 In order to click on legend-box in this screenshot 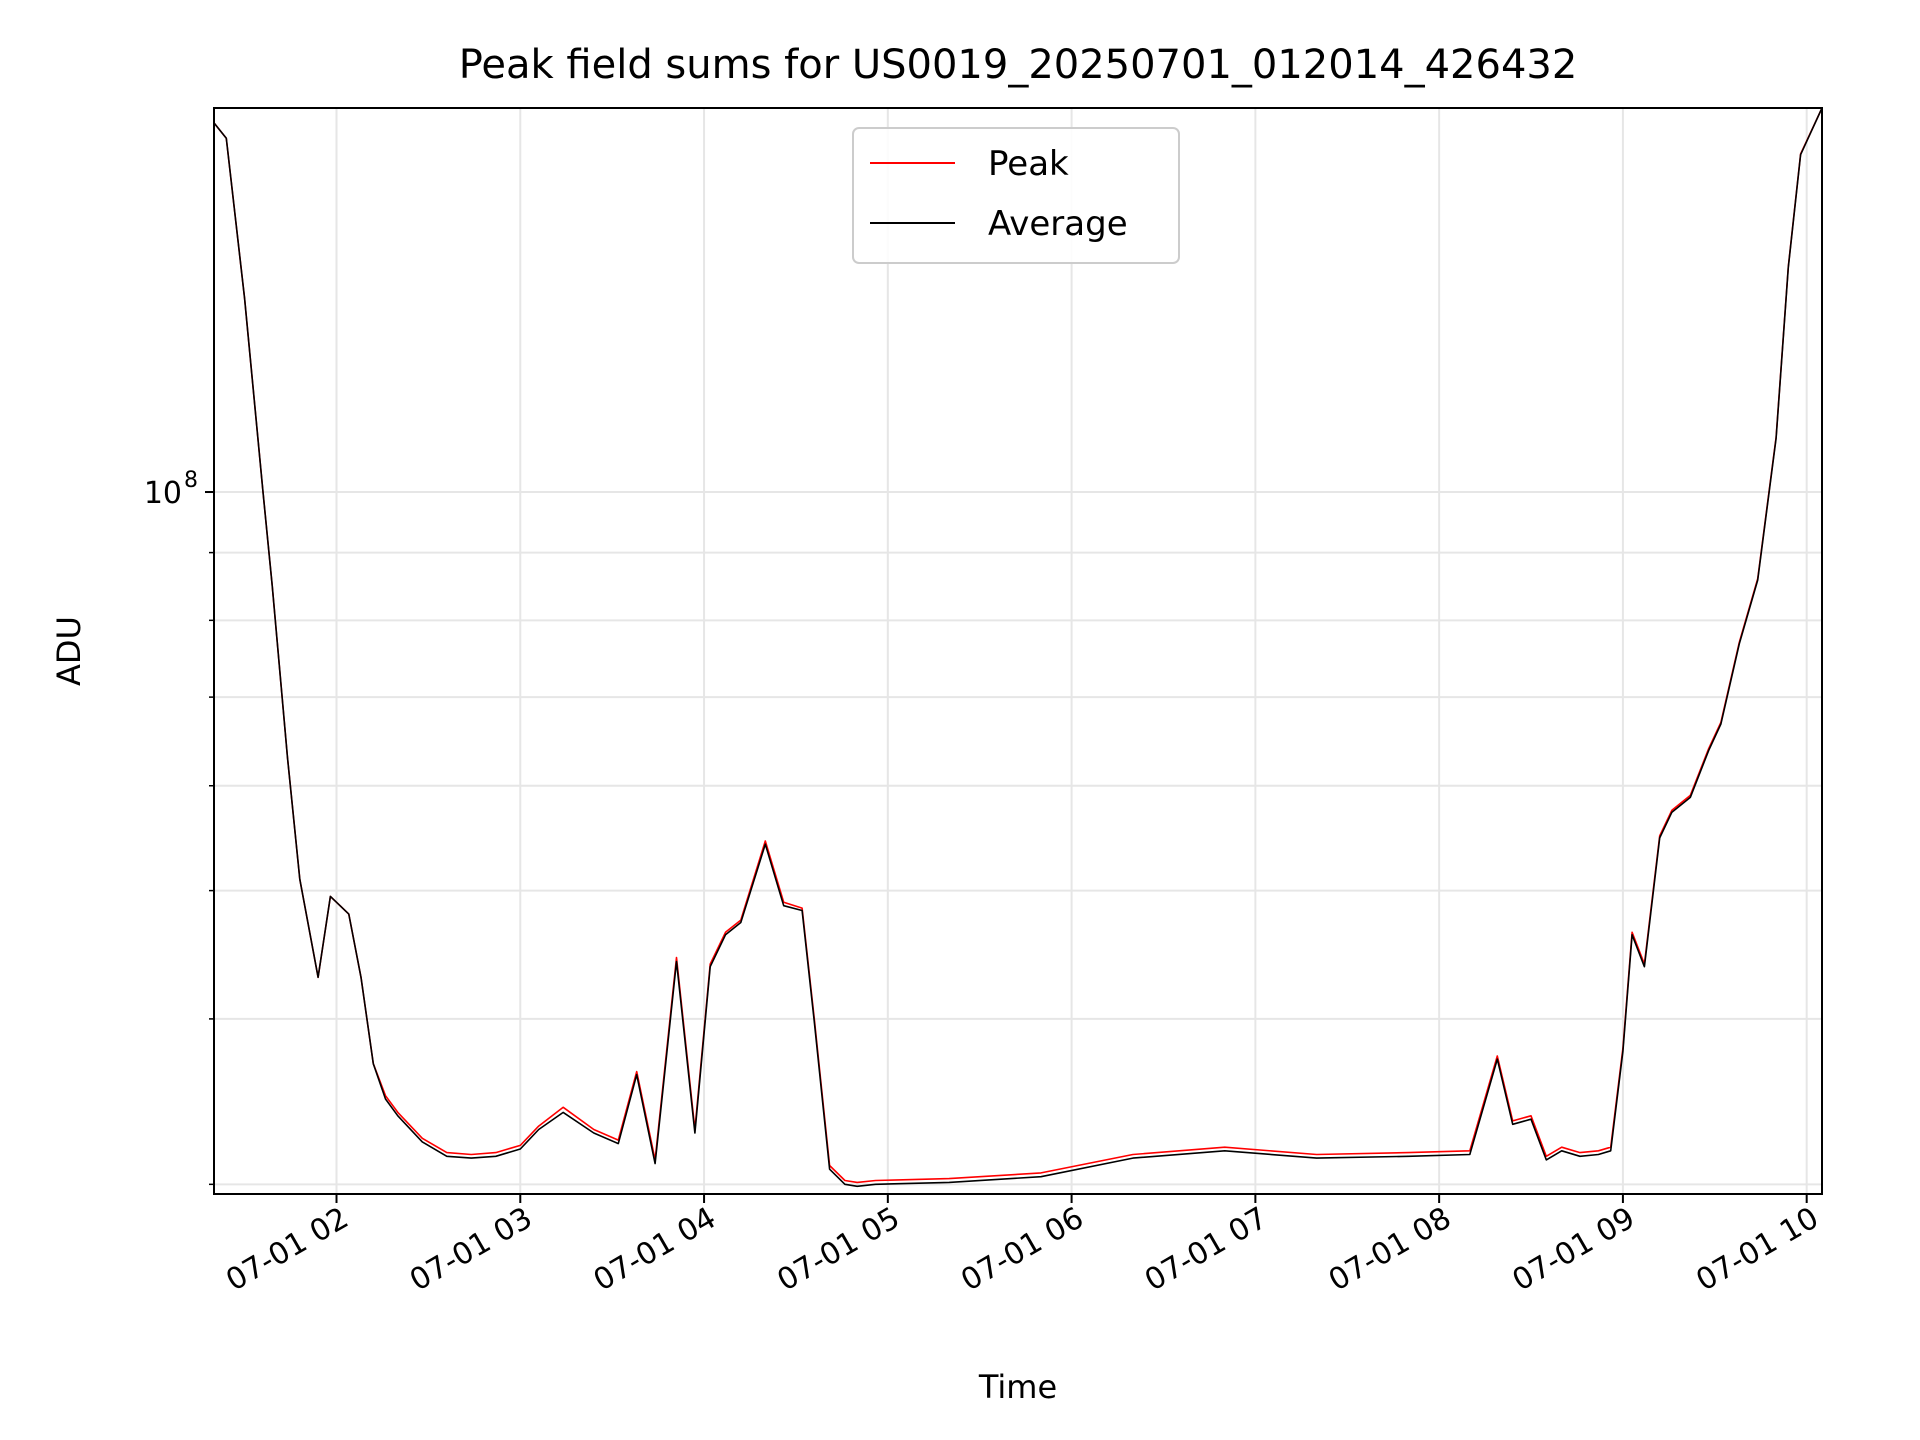, I will do `click(1016, 195)`.